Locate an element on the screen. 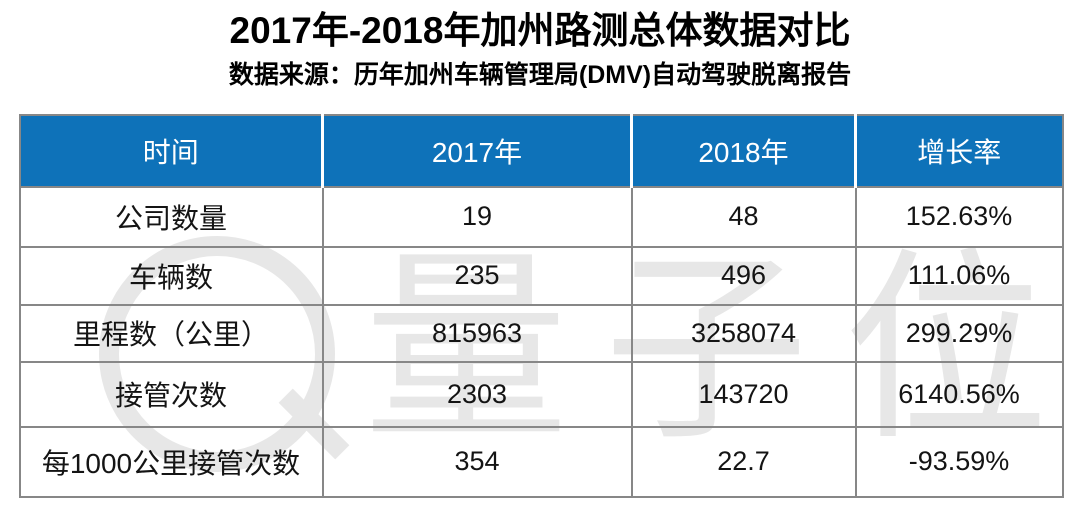  table-row-vehicles: 车辆数 235 496 111.06% is located at coordinates (541, 275).